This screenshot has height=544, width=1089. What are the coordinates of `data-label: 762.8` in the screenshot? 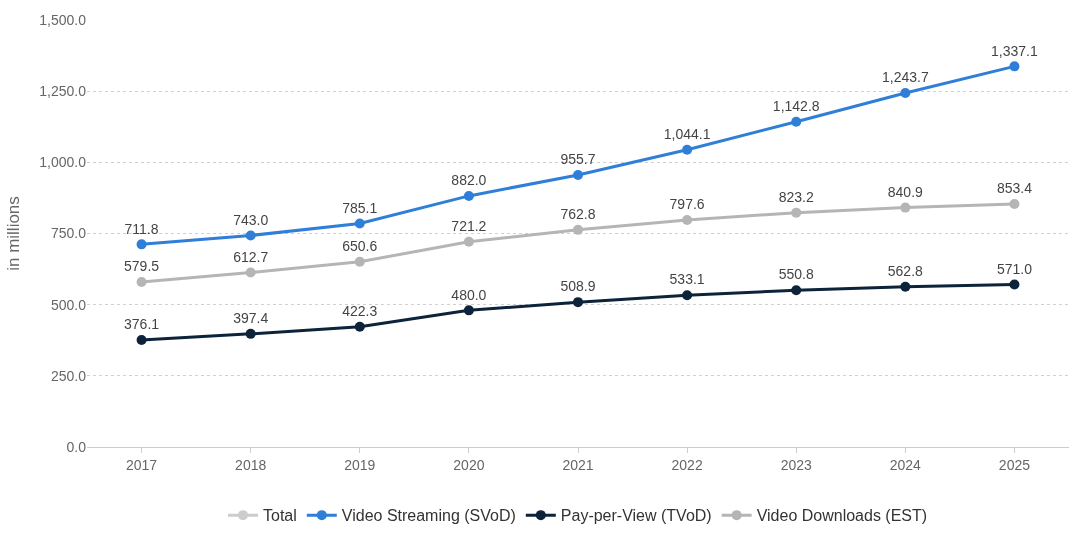 It's located at (578, 214).